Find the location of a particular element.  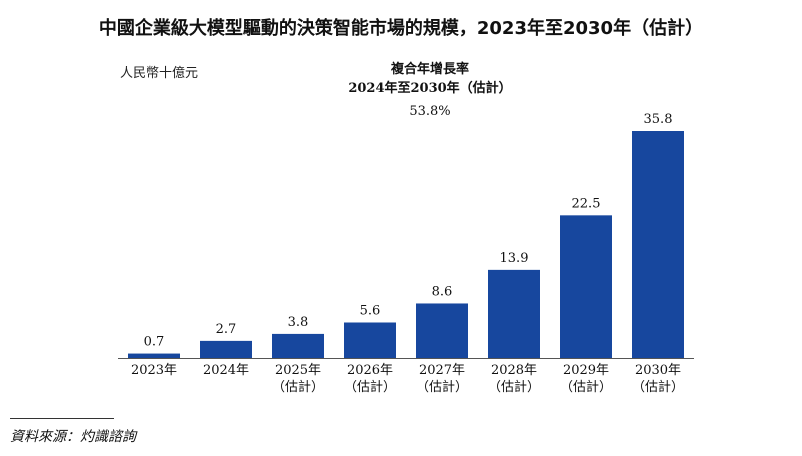

value-label-1: 2.7 is located at coordinates (226, 329).